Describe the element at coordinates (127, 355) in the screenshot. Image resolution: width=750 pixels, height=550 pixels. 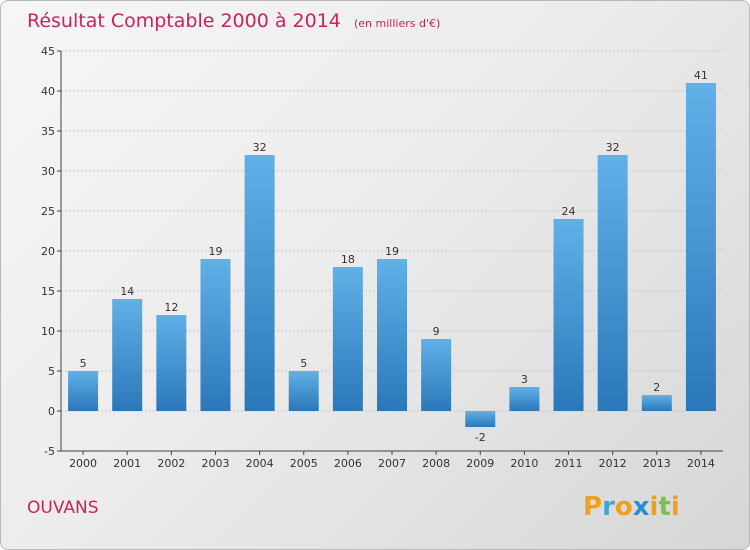
I see `bar-2001` at that location.